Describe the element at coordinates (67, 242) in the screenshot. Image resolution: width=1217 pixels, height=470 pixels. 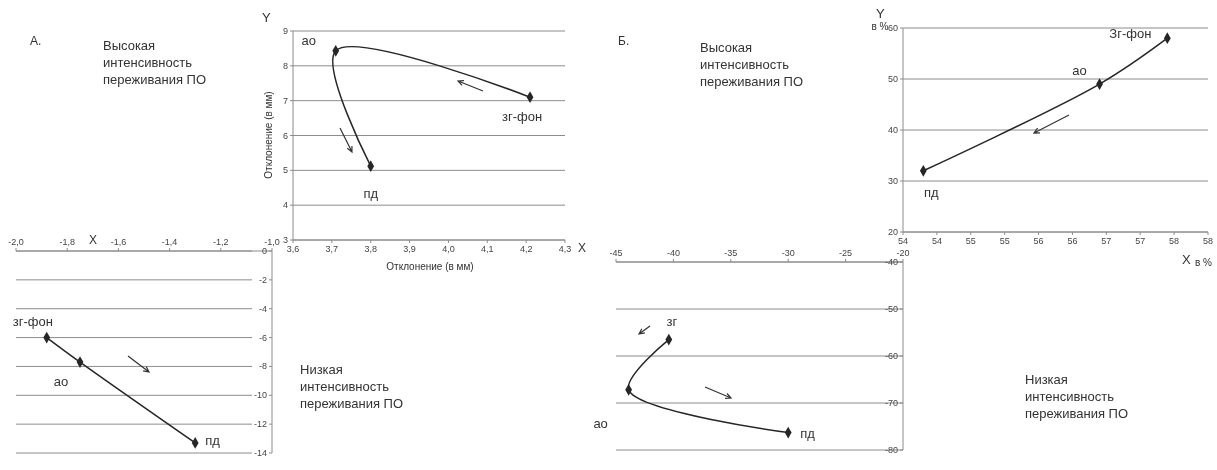
I see `x-tick-label: -1,8` at that location.